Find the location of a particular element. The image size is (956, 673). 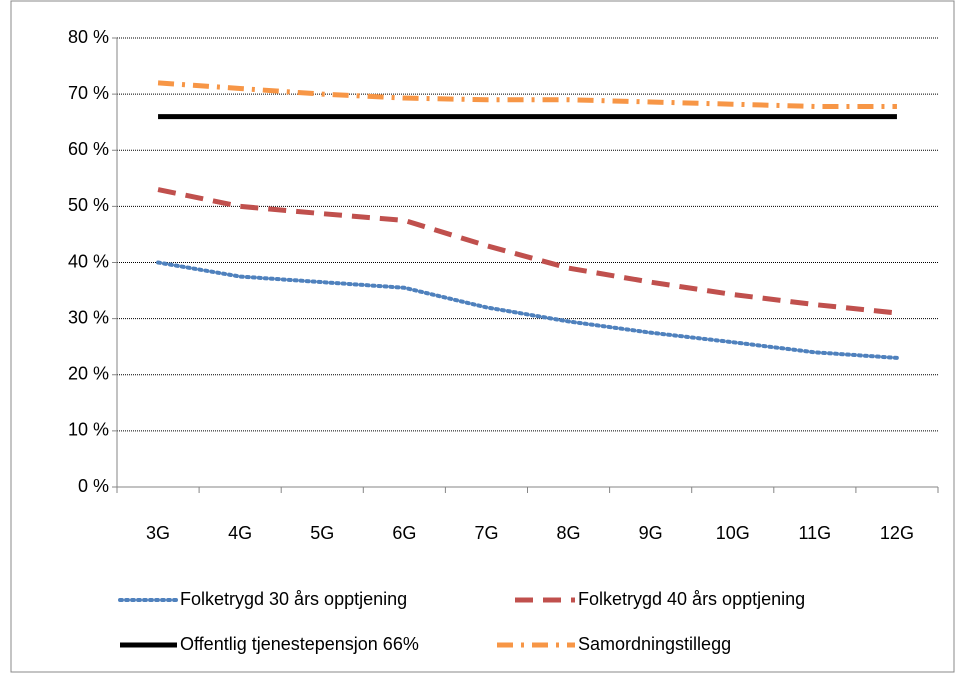

y-tick-label: 80 % is located at coordinates (88, 37).